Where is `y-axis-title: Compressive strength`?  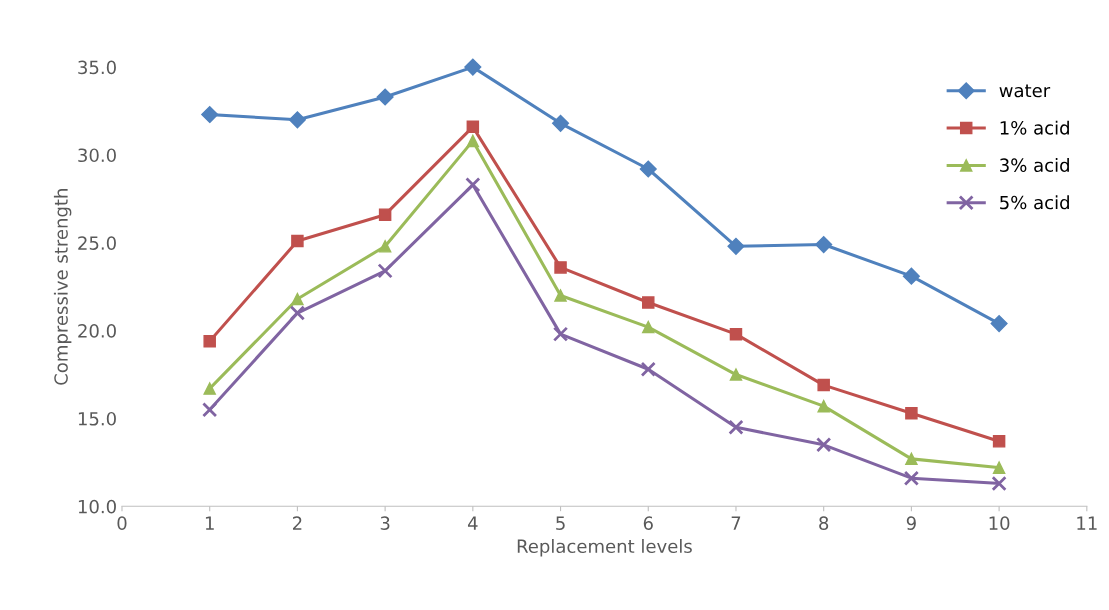
y-axis-title: Compressive strength is located at coordinates (62, 287).